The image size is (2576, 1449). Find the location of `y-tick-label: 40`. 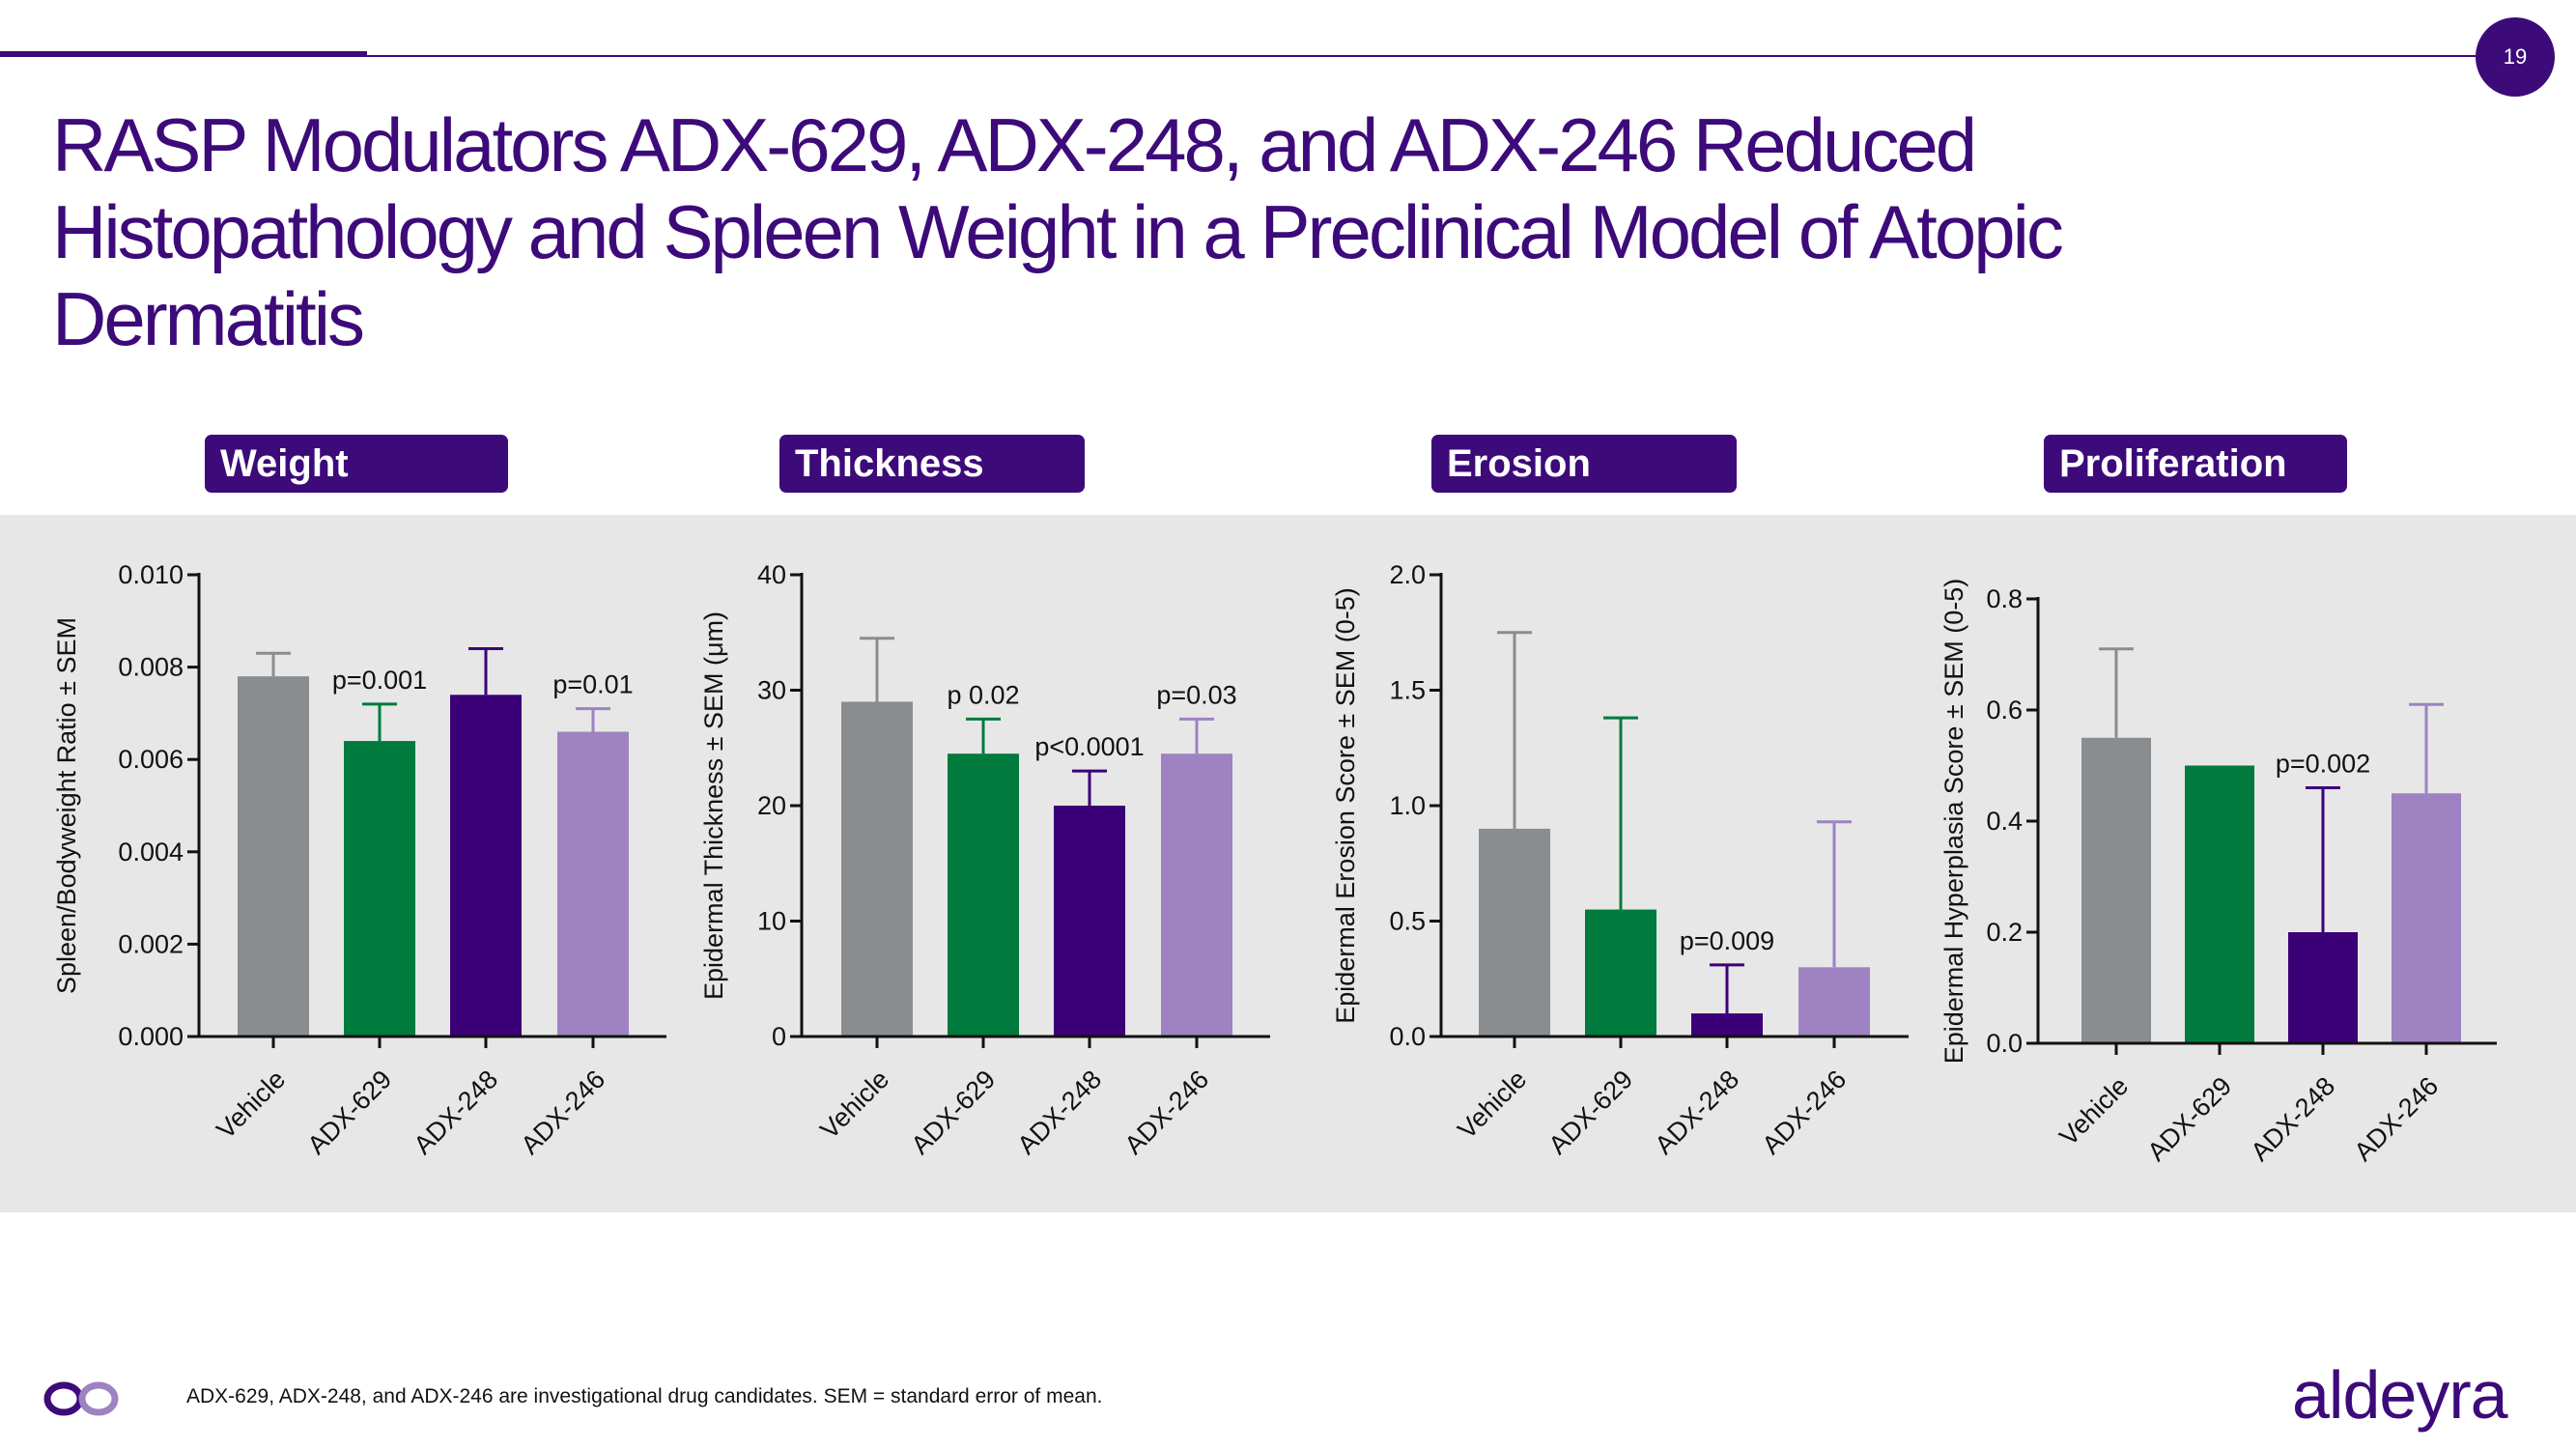

y-tick-label: 40 is located at coordinates (771, 574).